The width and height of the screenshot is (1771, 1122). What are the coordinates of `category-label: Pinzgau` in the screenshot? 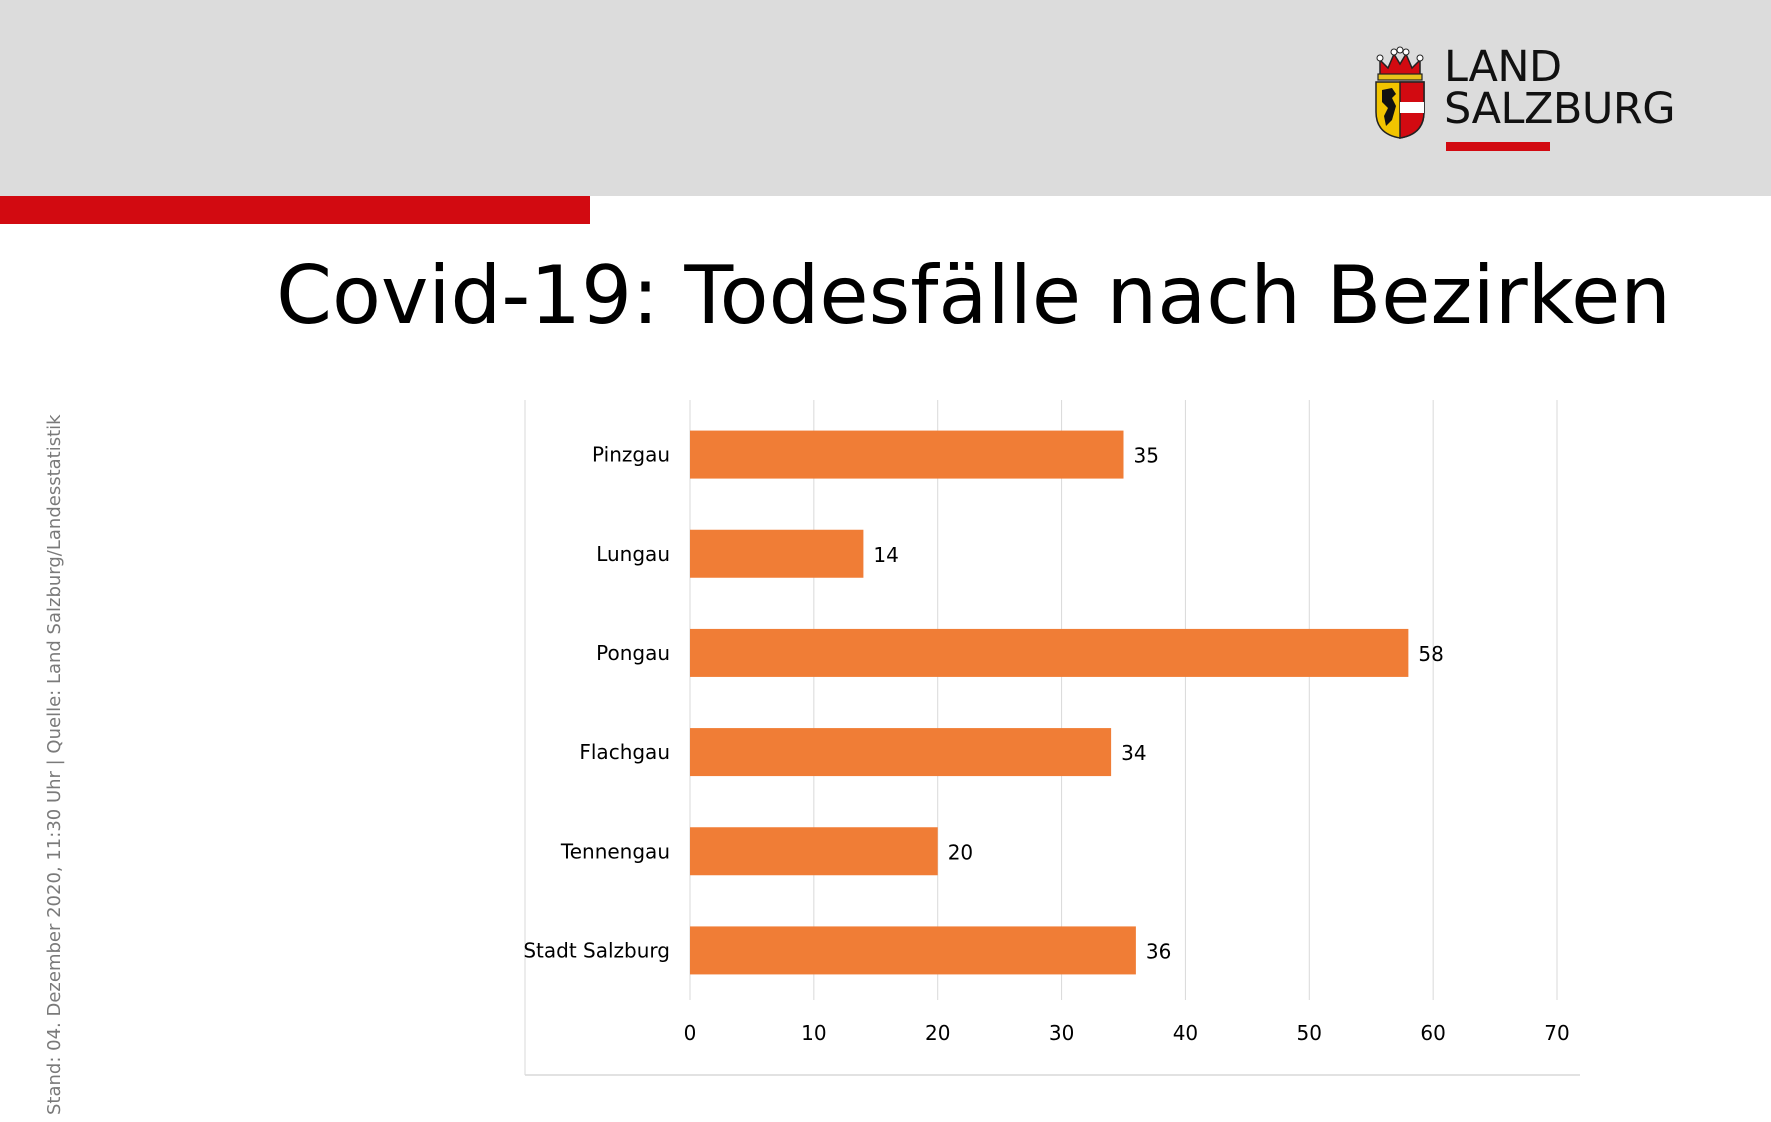 It's located at (631, 455).